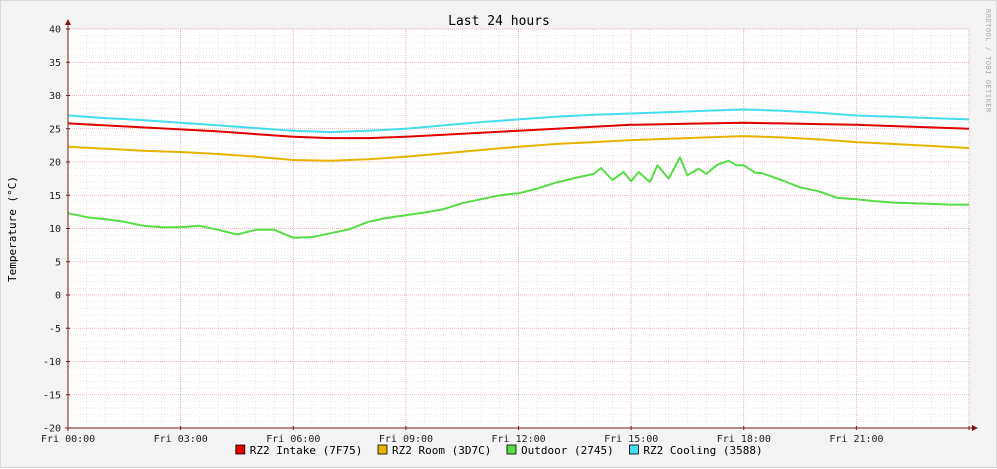 Image resolution: width=997 pixels, height=469 pixels. What do you see at coordinates (293, 439) in the screenshot?
I see `x-tick-label: Fri 06:00` at bounding box center [293, 439].